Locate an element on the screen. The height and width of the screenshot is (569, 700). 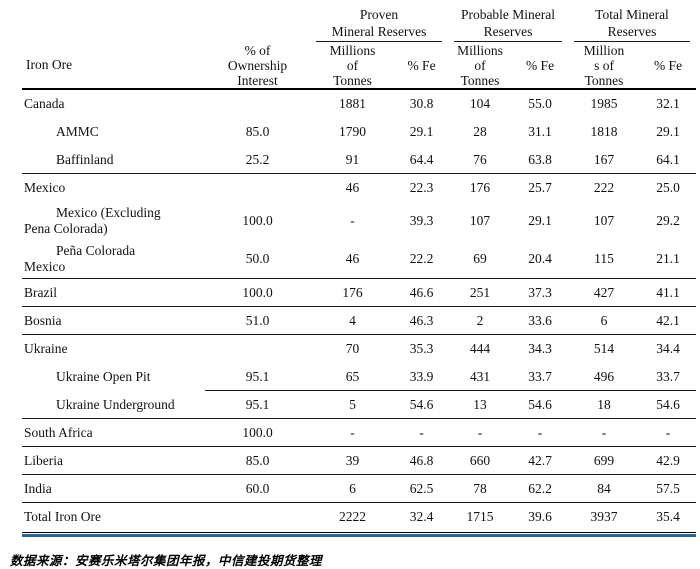
column-header-total-tonnes: Million s of Tonnes is located at coordinates (604, 65).